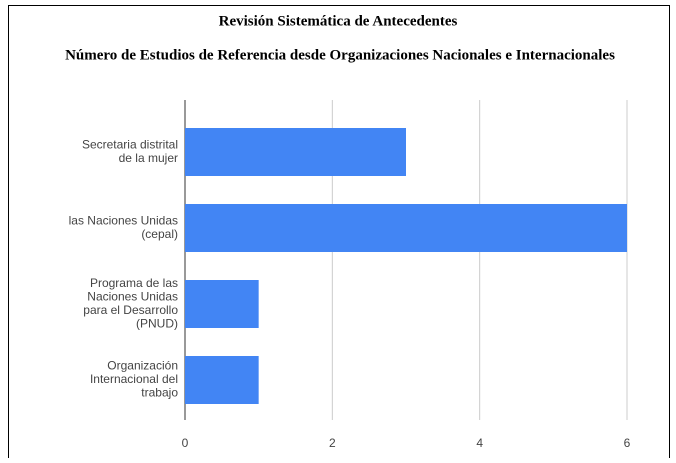 The width and height of the screenshot is (676, 463). I want to click on y-tick-label: las Naciones Unidas (cepal), so click(123, 227).